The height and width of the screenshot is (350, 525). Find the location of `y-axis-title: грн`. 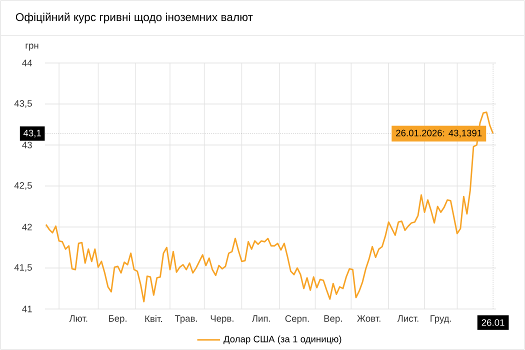

y-axis-title: грн is located at coordinates (32, 47).